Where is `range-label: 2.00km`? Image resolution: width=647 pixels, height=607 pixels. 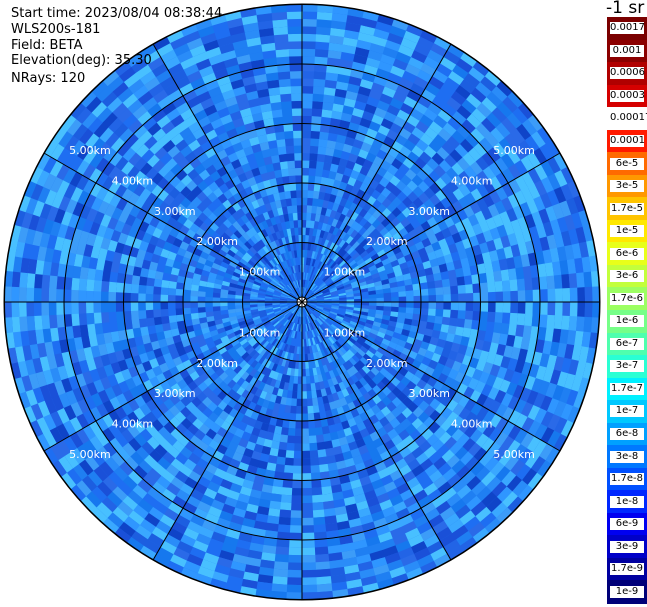 range-label: 2.00km is located at coordinates (387, 241).